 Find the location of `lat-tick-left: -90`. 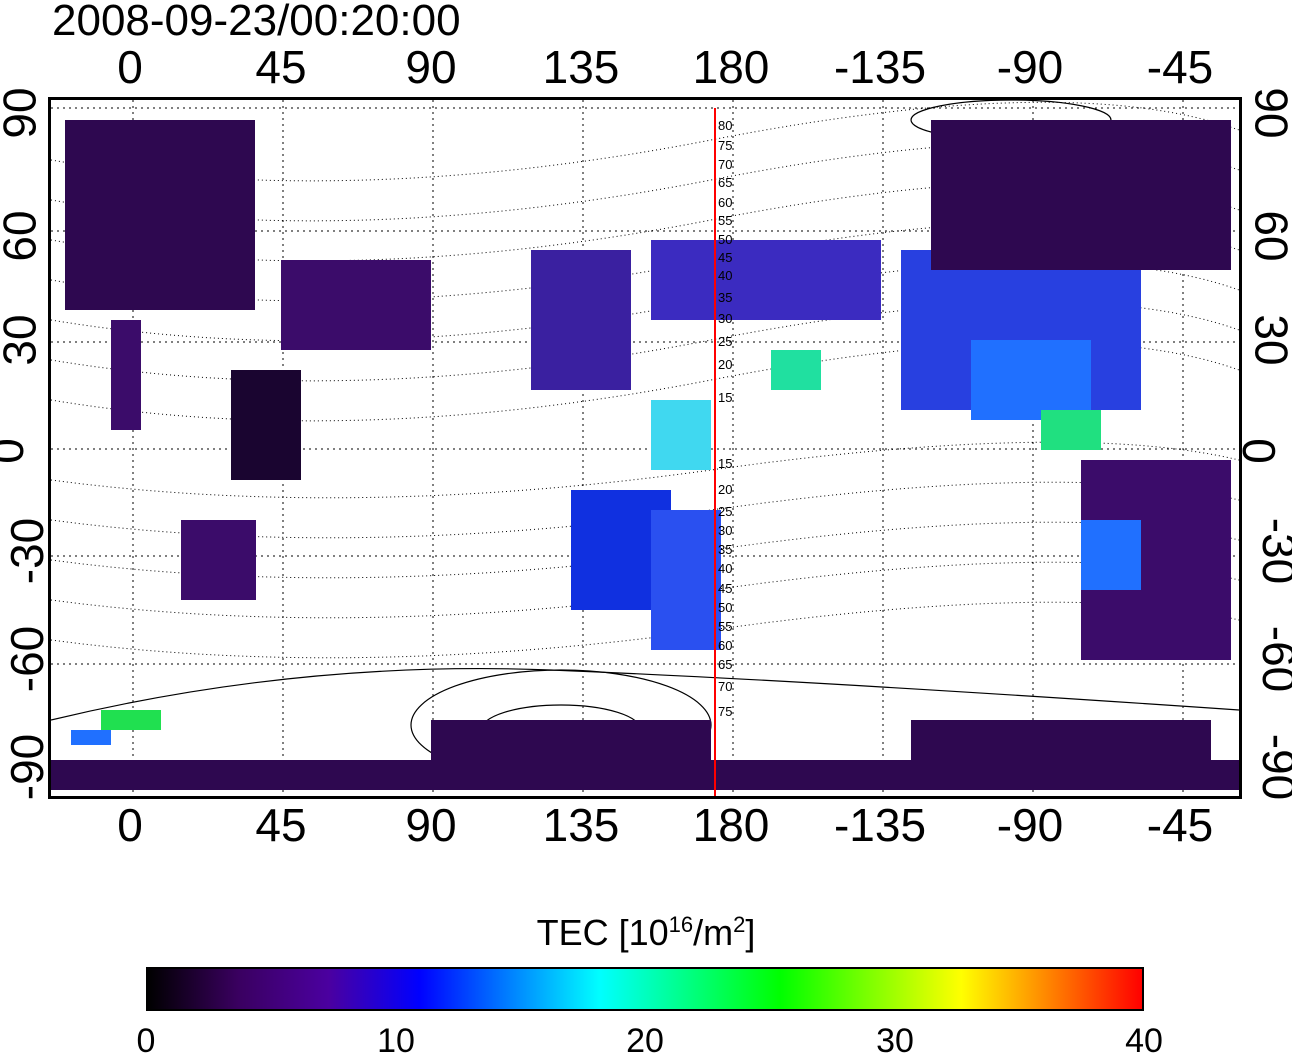

lat-tick-left: -90 is located at coordinates (27, 767).